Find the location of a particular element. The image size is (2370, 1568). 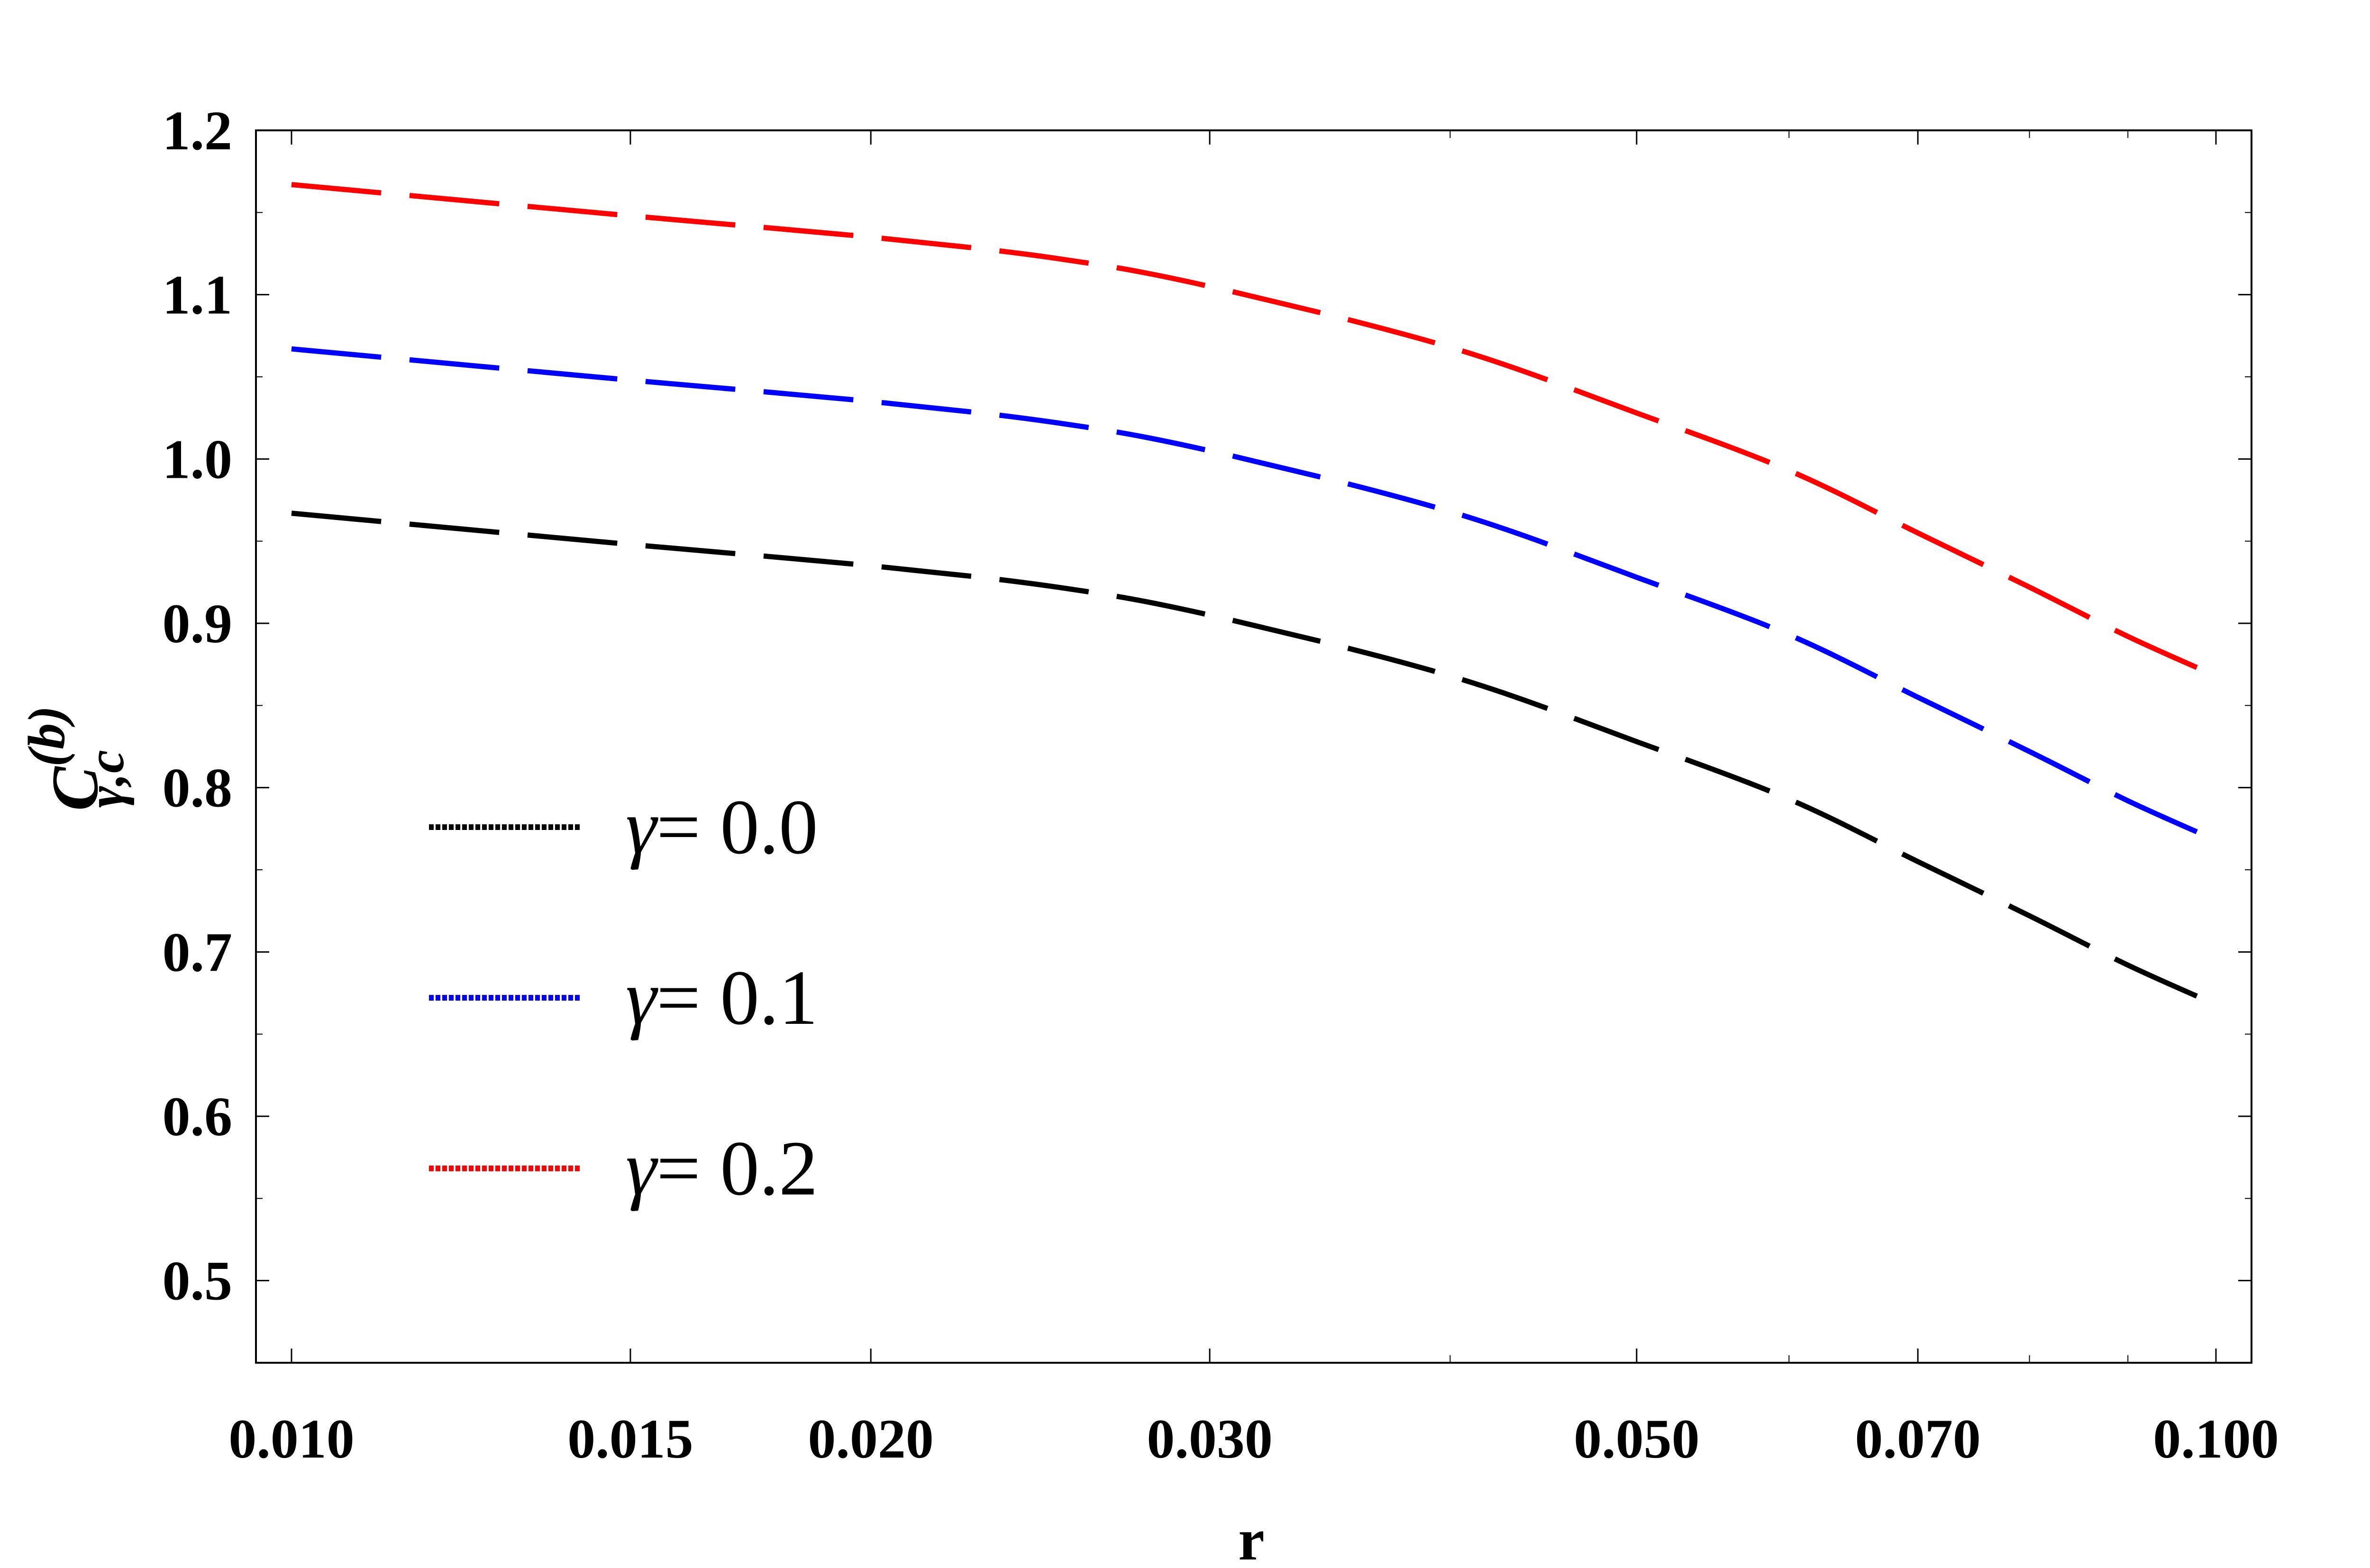

x-axis-label: r is located at coordinates (1251, 1537).